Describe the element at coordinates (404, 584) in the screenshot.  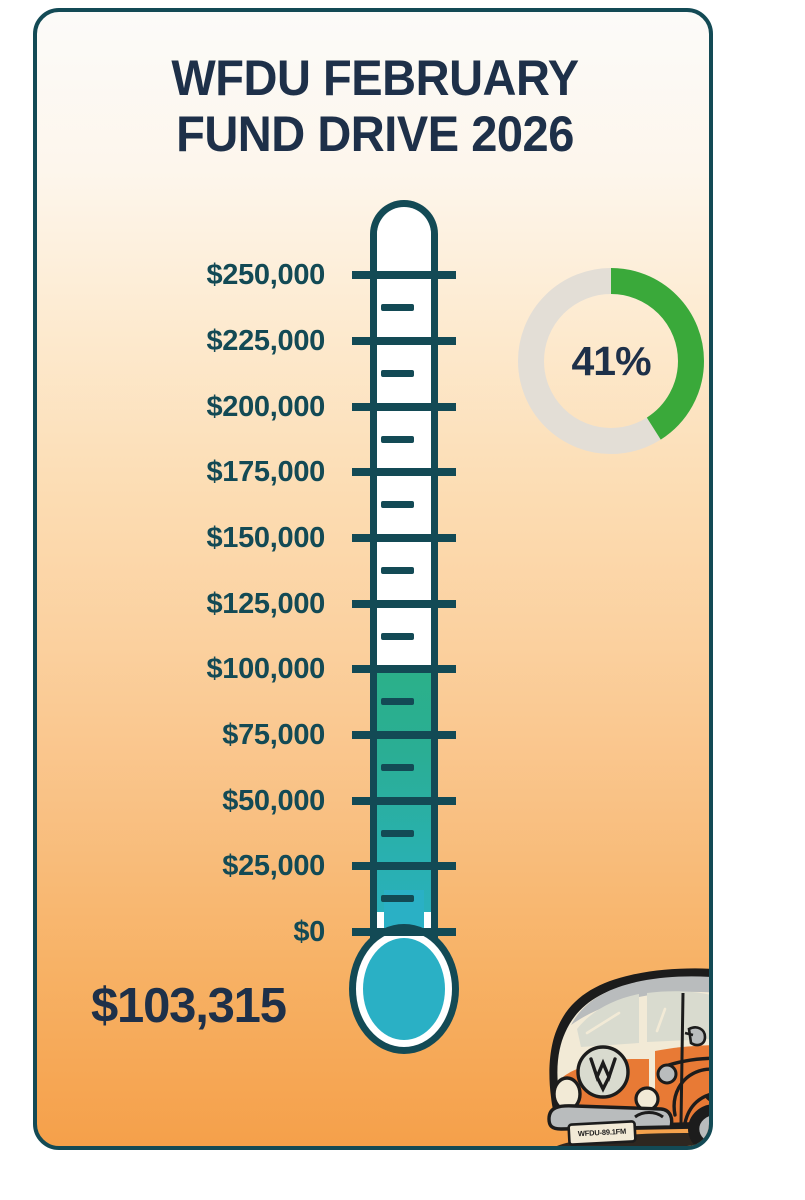
I see `thermometer-tube-interior` at that location.